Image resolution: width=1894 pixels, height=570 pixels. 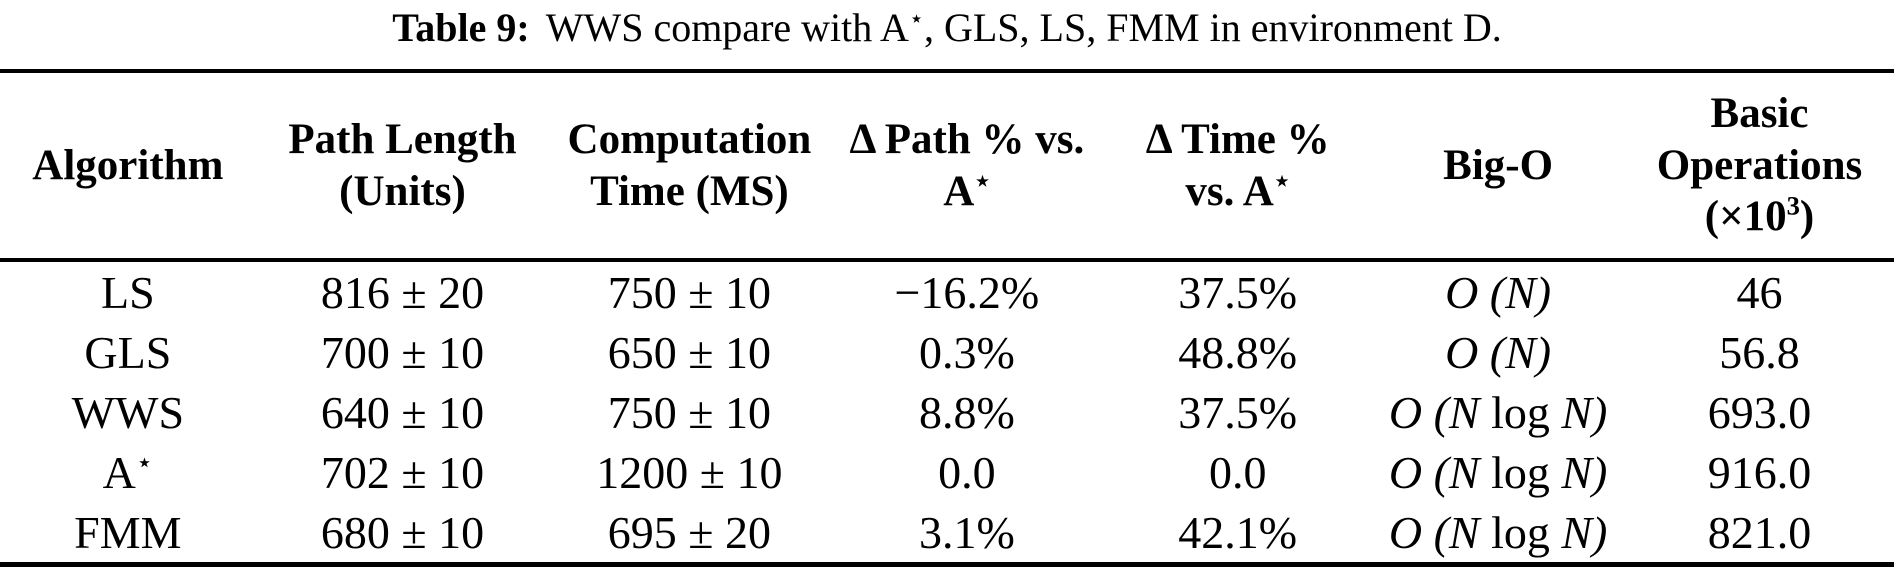 I want to click on cell-algorithm: WWS, so click(x=128, y=412).